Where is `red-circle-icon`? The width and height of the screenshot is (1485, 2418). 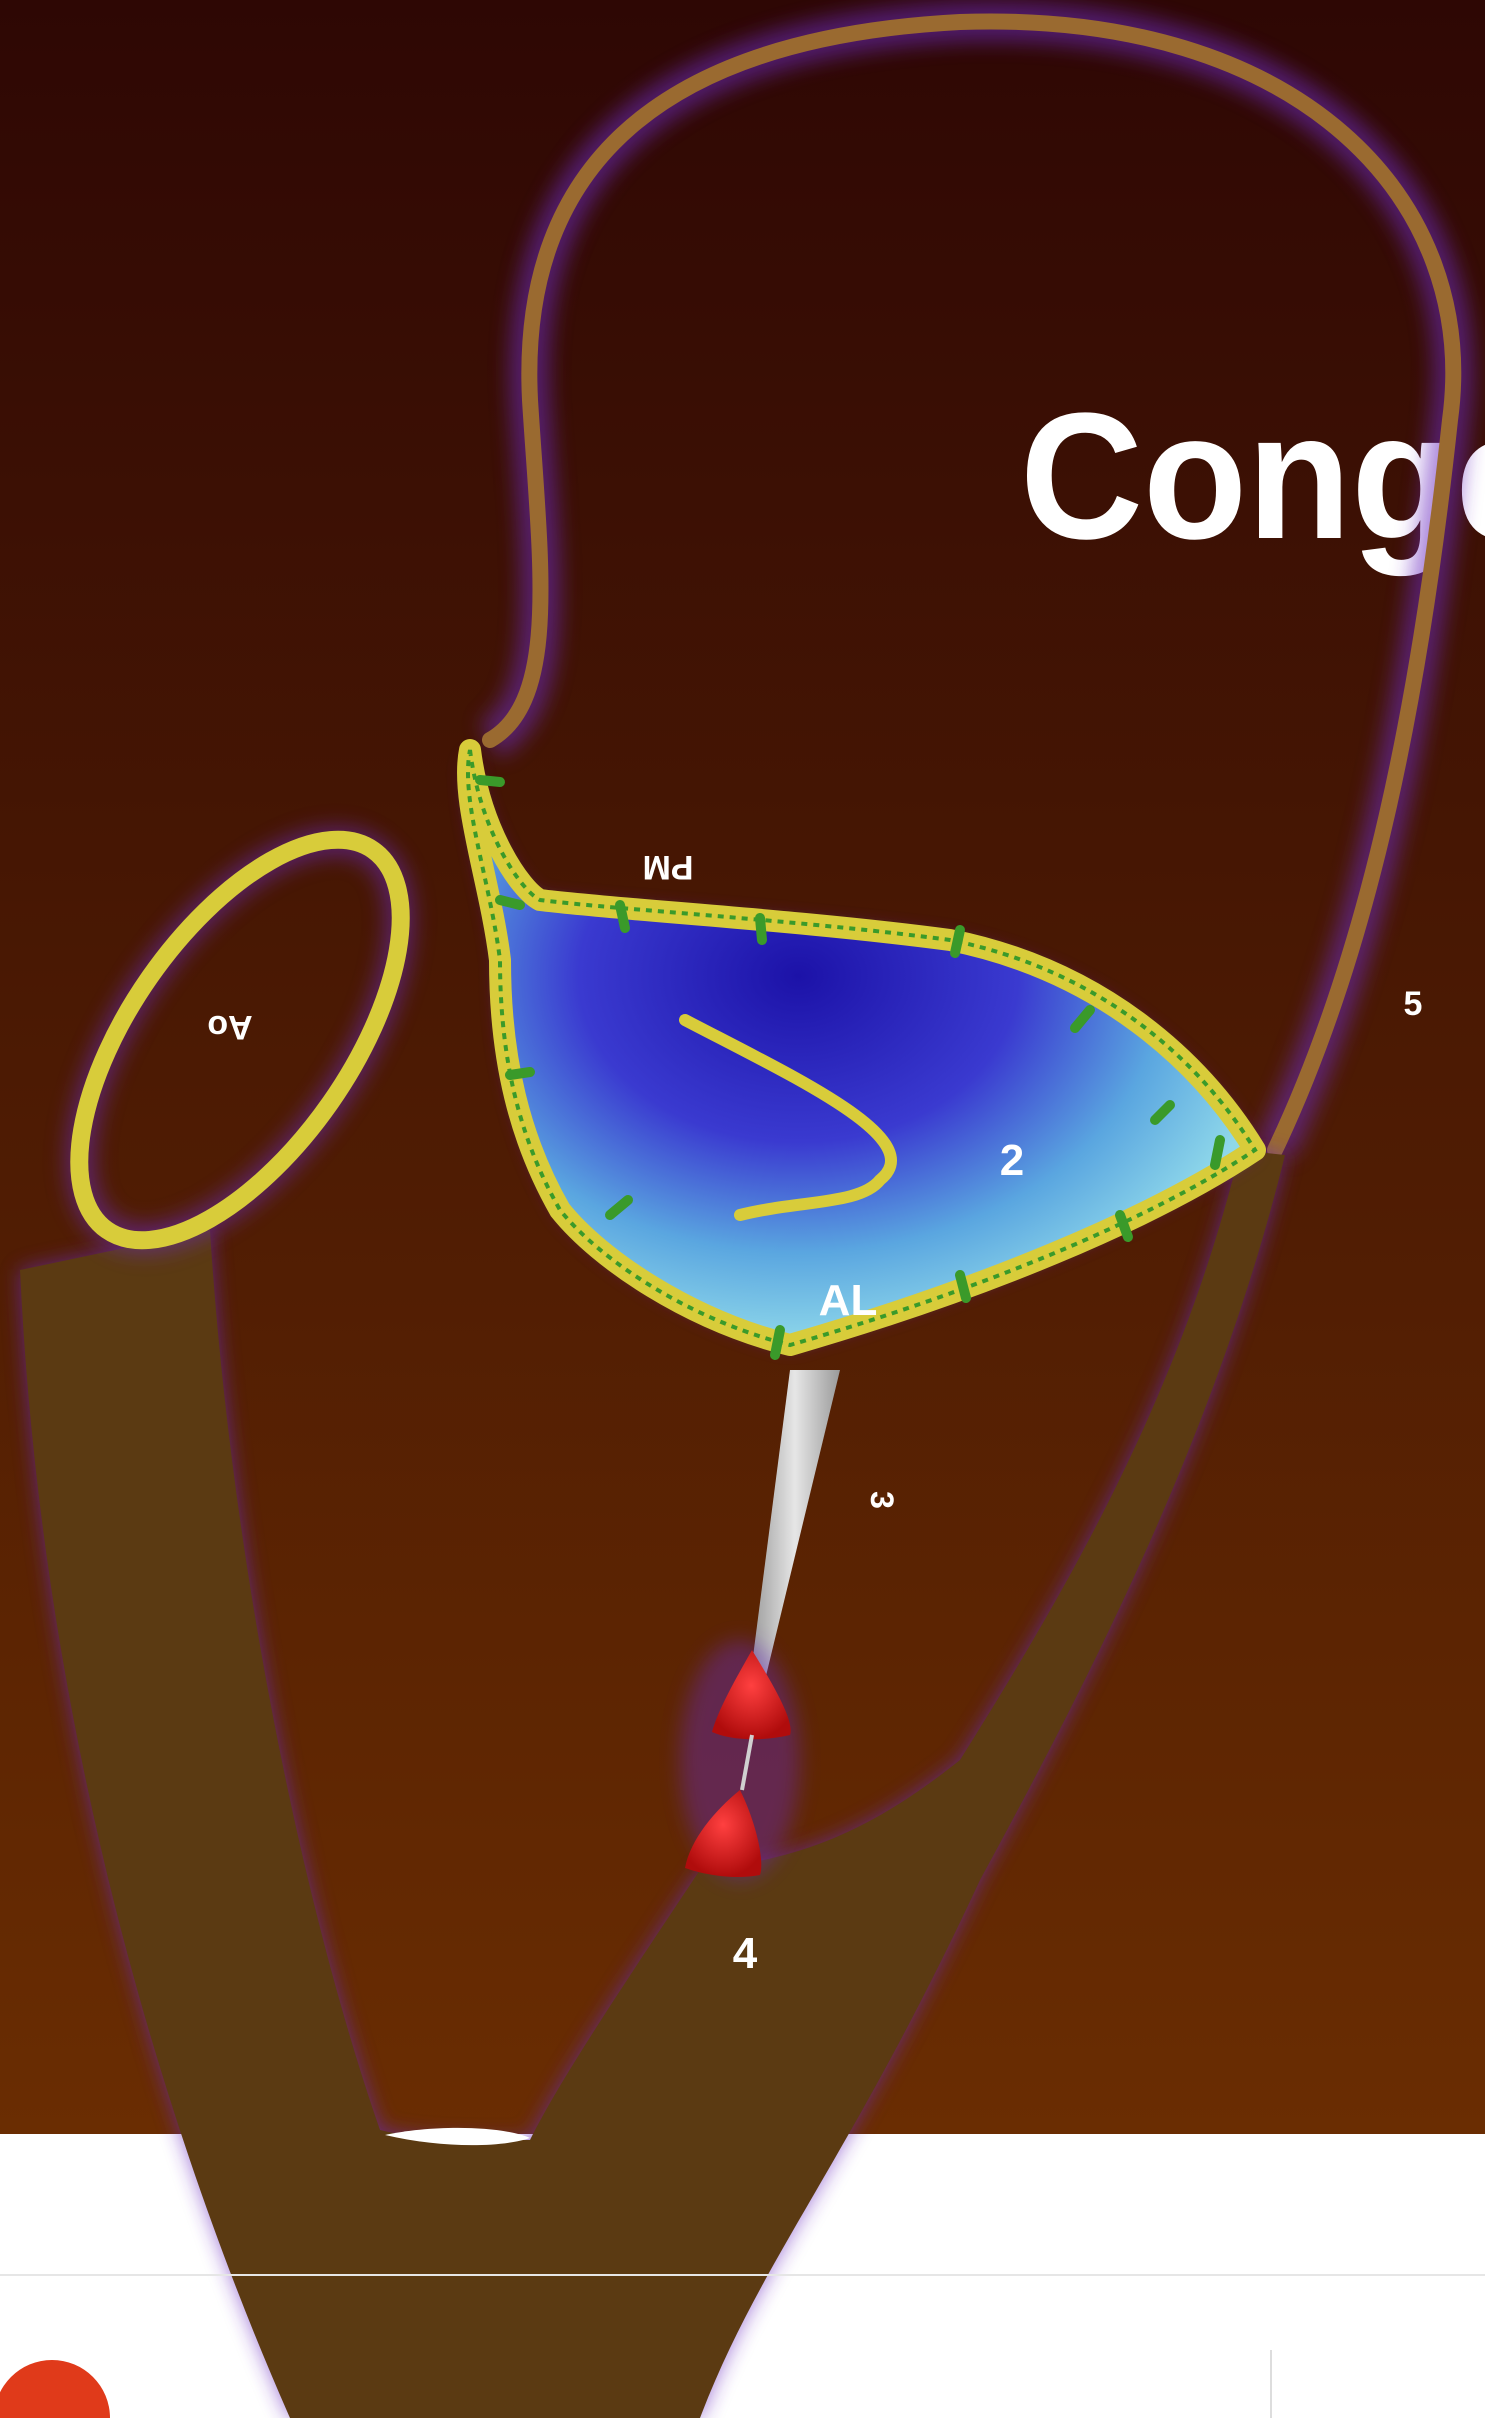 red-circle-icon is located at coordinates (55, 2389).